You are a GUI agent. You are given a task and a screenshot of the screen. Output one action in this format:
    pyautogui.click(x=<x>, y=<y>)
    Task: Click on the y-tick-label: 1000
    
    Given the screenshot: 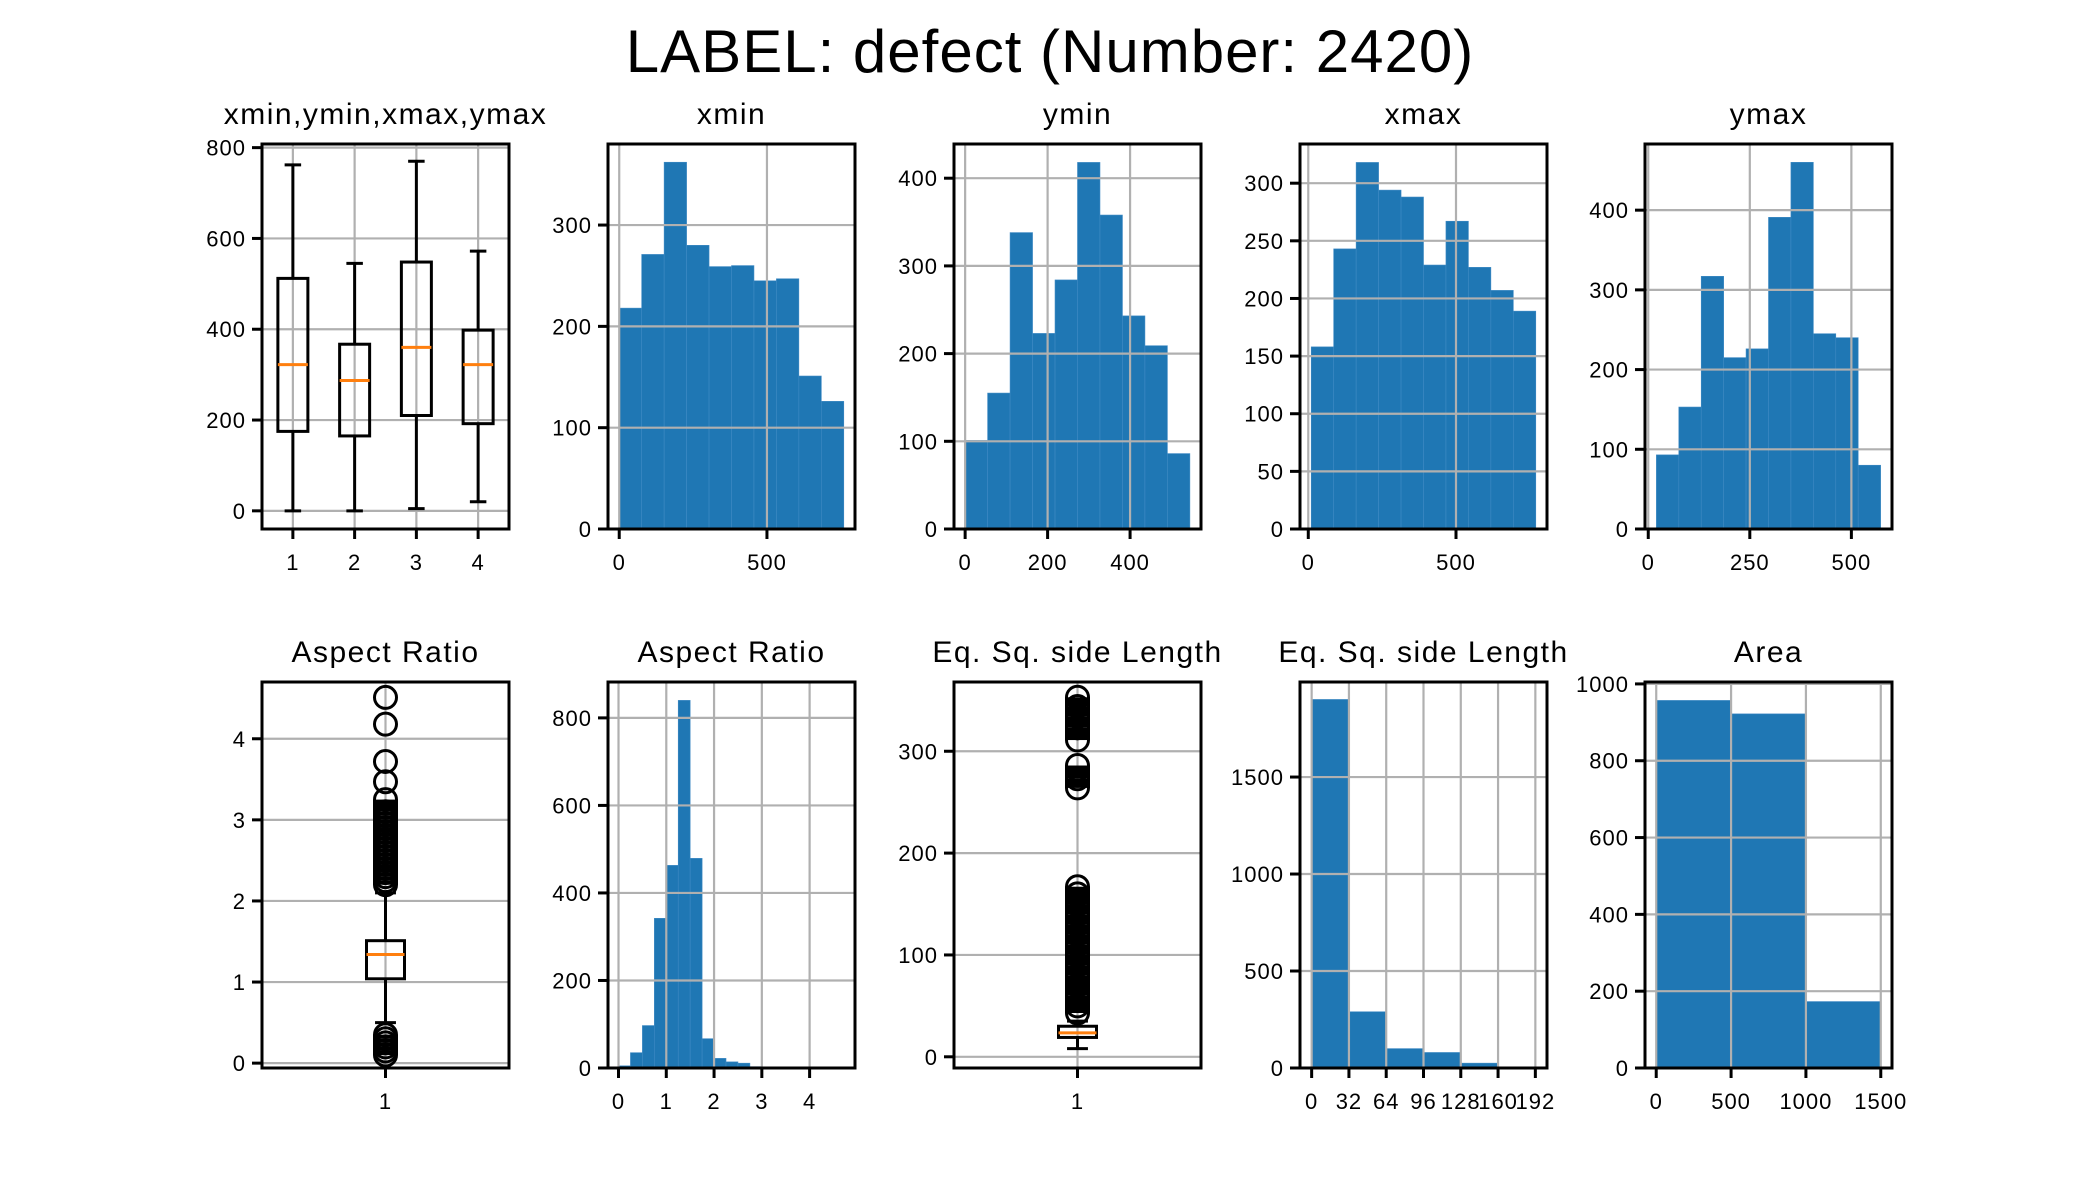 What is the action you would take?
    pyautogui.click(x=1602, y=684)
    